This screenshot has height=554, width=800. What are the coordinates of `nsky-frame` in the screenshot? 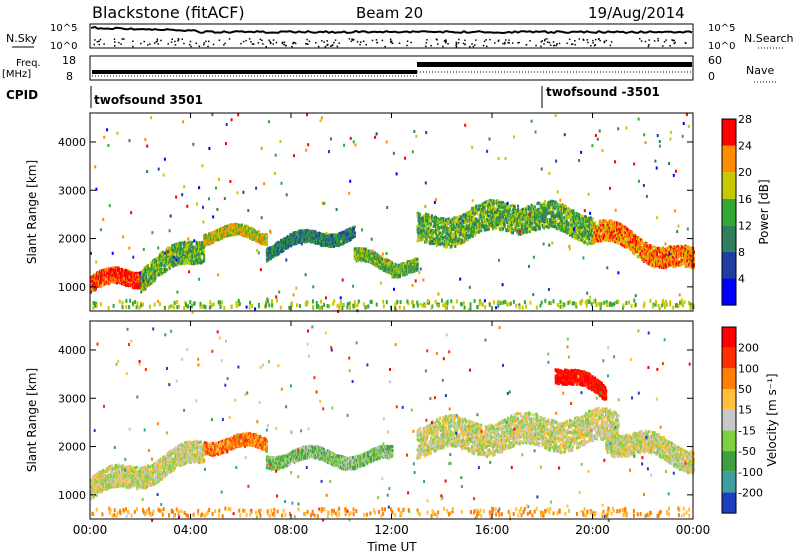 It's located at (391, 36).